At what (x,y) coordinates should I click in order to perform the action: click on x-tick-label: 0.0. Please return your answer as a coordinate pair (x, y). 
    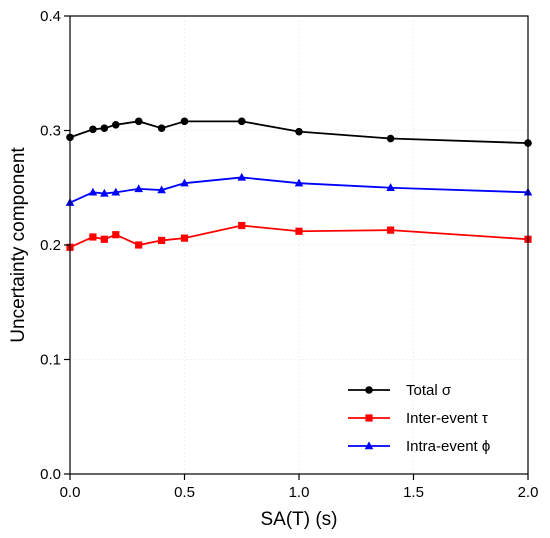
    Looking at the image, I should click on (70, 492).